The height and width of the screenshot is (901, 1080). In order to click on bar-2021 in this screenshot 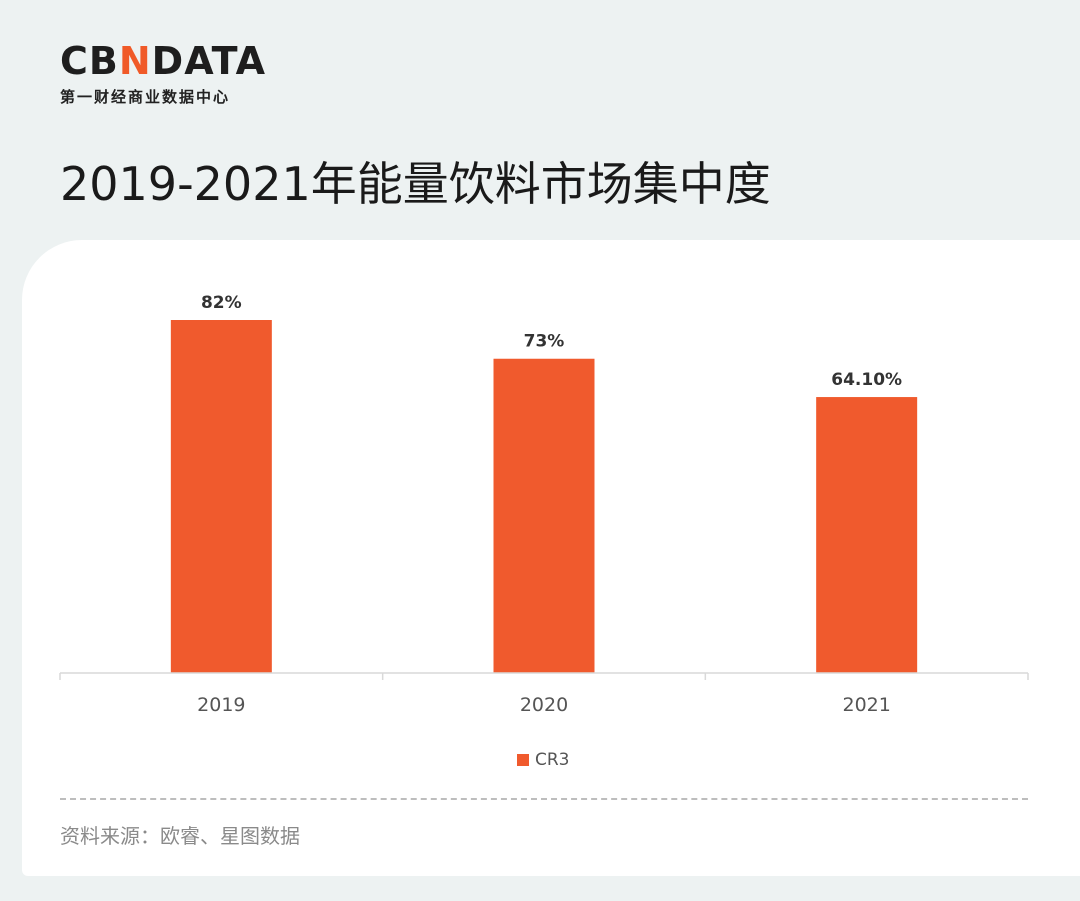, I will do `click(867, 535)`.